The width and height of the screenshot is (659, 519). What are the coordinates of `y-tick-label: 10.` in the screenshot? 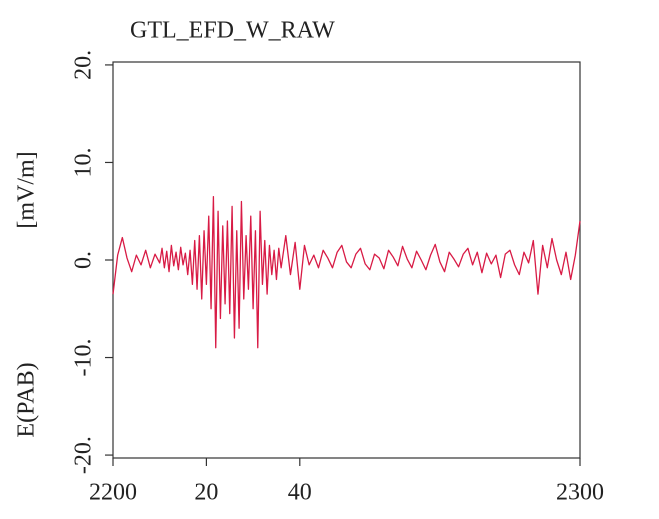 It's located at (84, 162).